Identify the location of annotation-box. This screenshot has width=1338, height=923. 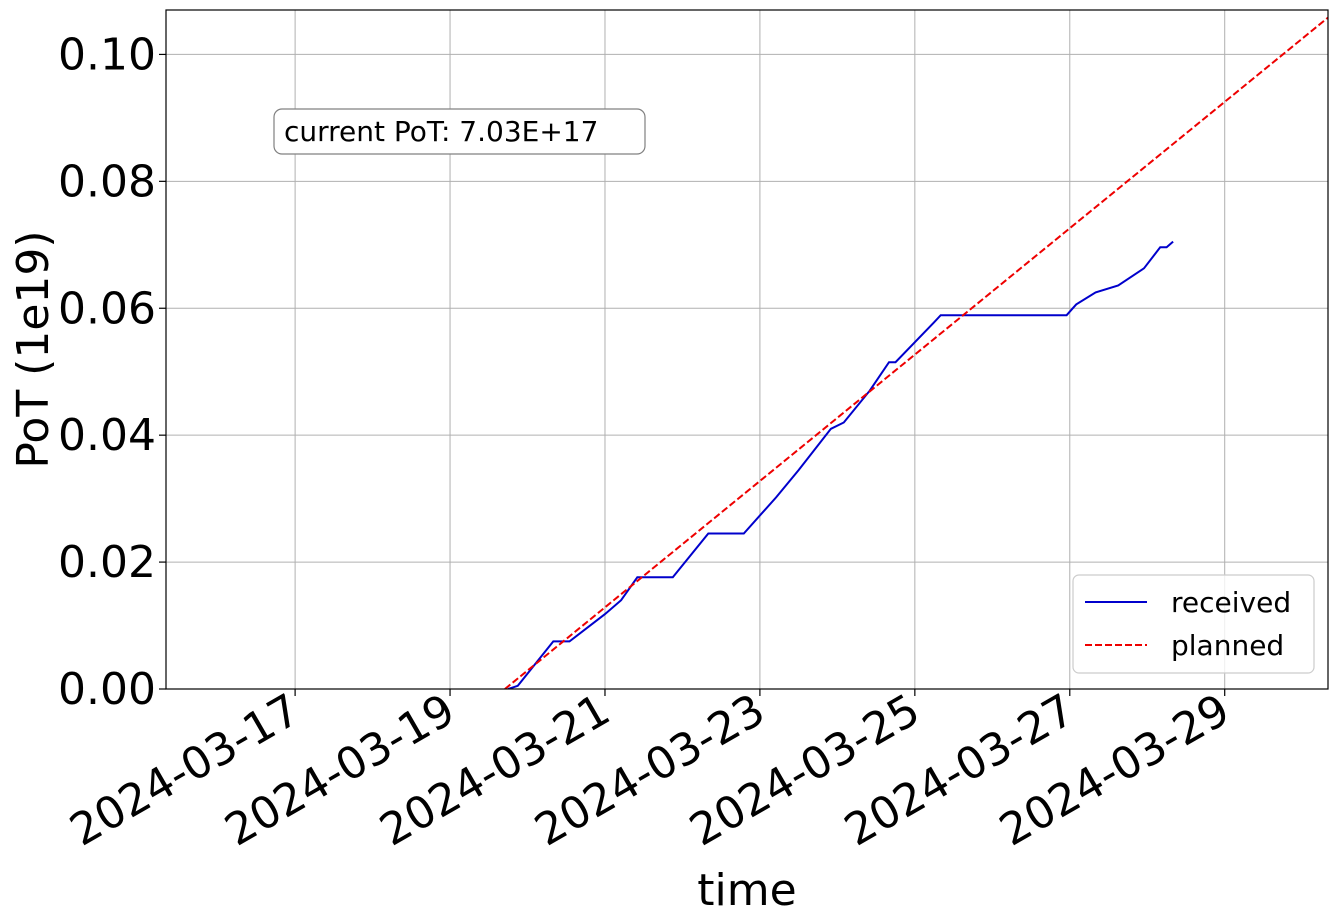
(459, 131).